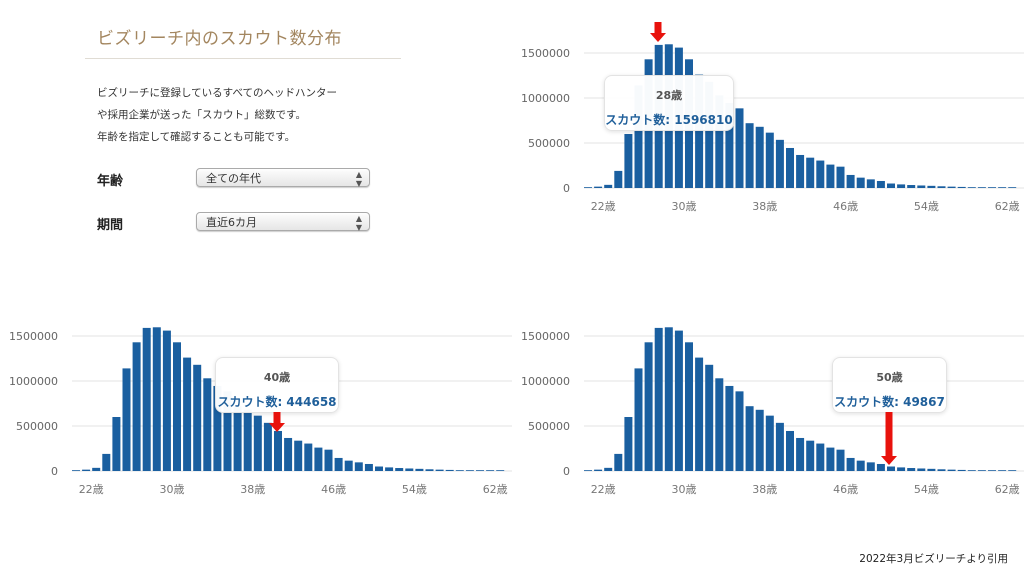 This screenshot has width=1024, height=576. I want to click on bar-44歳, so click(318, 459).